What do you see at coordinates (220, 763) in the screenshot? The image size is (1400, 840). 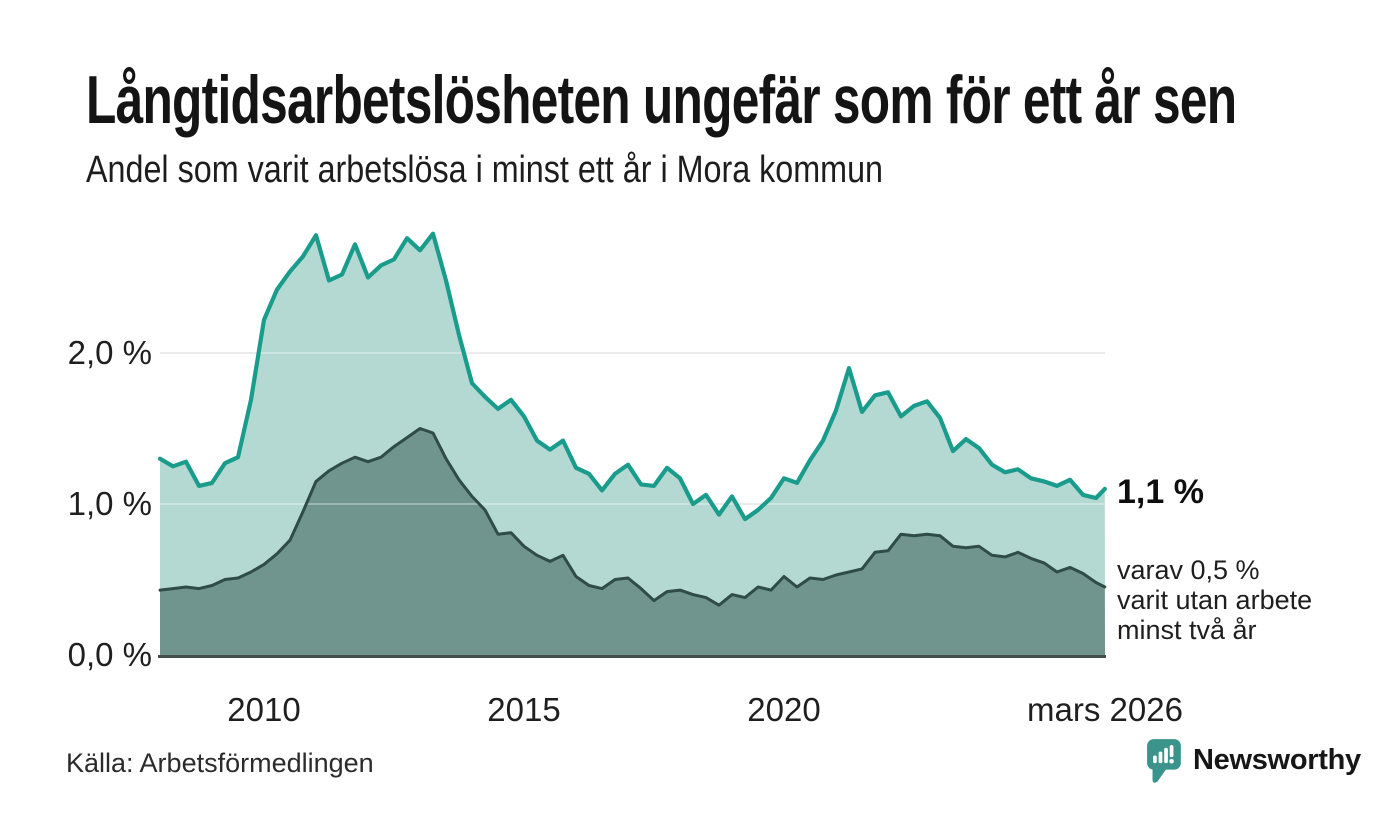 I see `source-credit: Källa: Arbetsförmedlingen` at bounding box center [220, 763].